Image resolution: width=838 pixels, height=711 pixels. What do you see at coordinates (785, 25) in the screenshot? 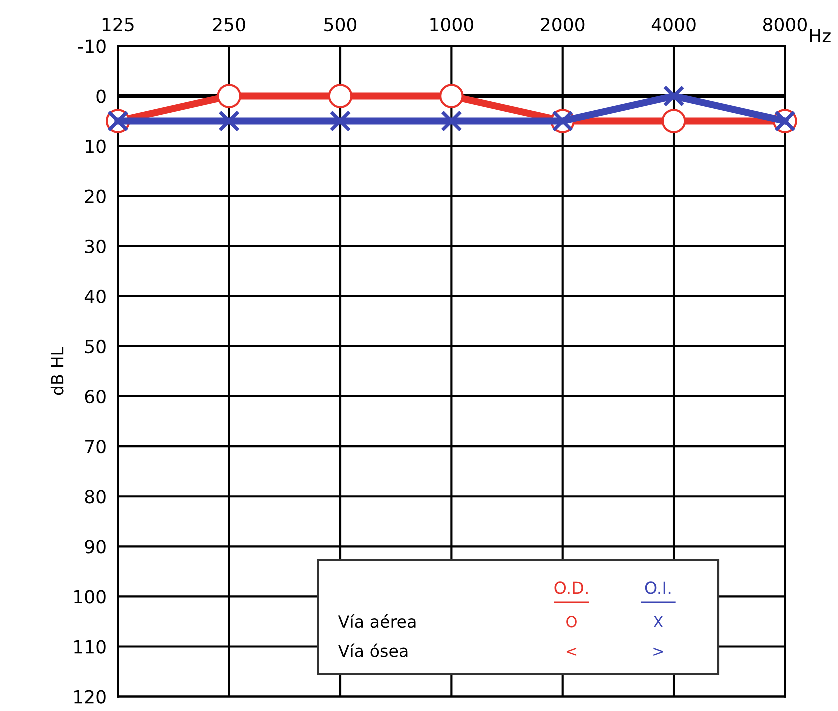
I see `x-tick-label: 8000` at bounding box center [785, 25].